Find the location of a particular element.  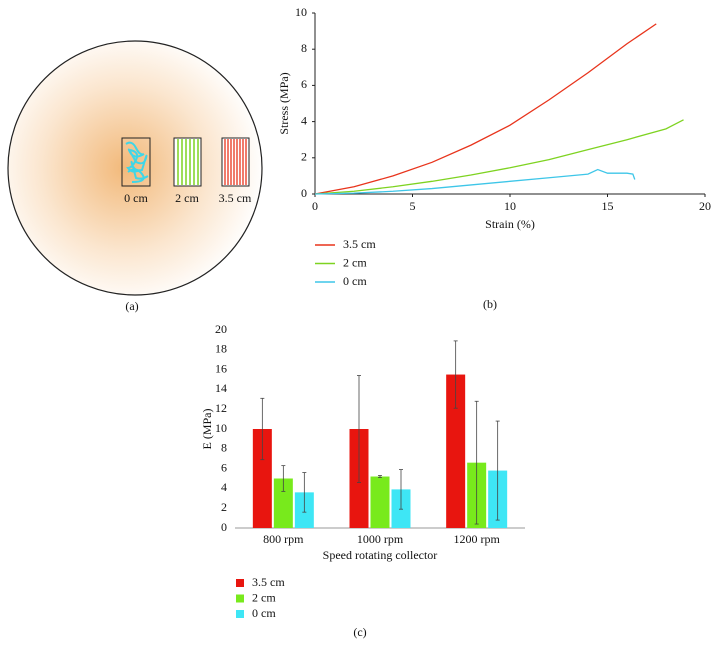

caption: (c) is located at coordinates (359, 632).